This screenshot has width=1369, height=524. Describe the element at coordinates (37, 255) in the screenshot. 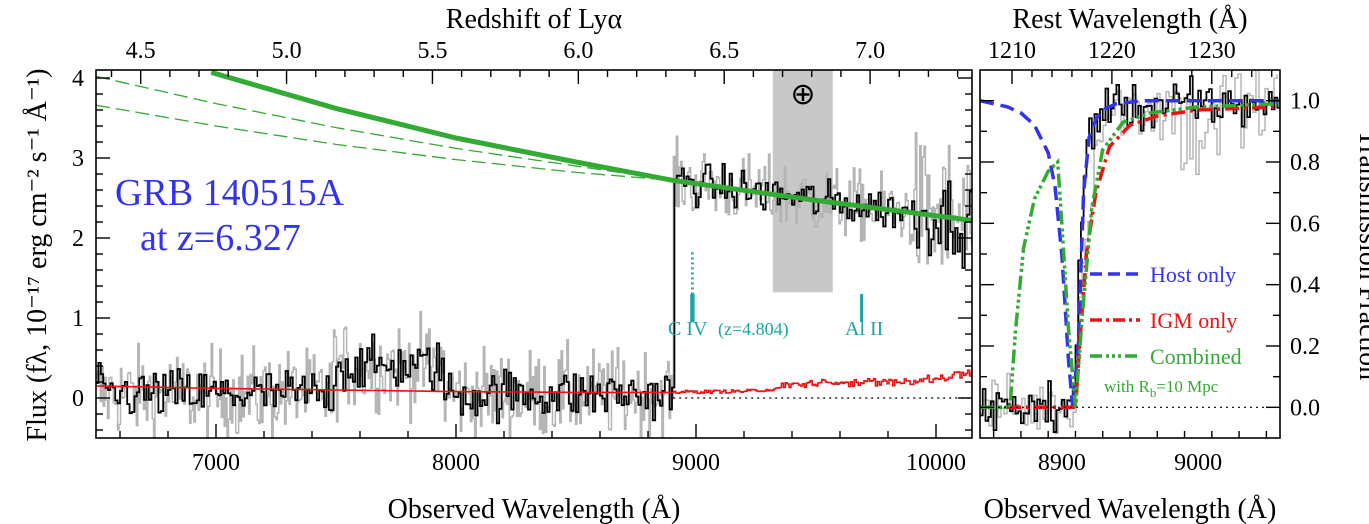

I see `y-axis-label: Flux (fλ, 10⁻¹⁷ erg cm⁻² s⁻¹ Å⁻¹)` at that location.